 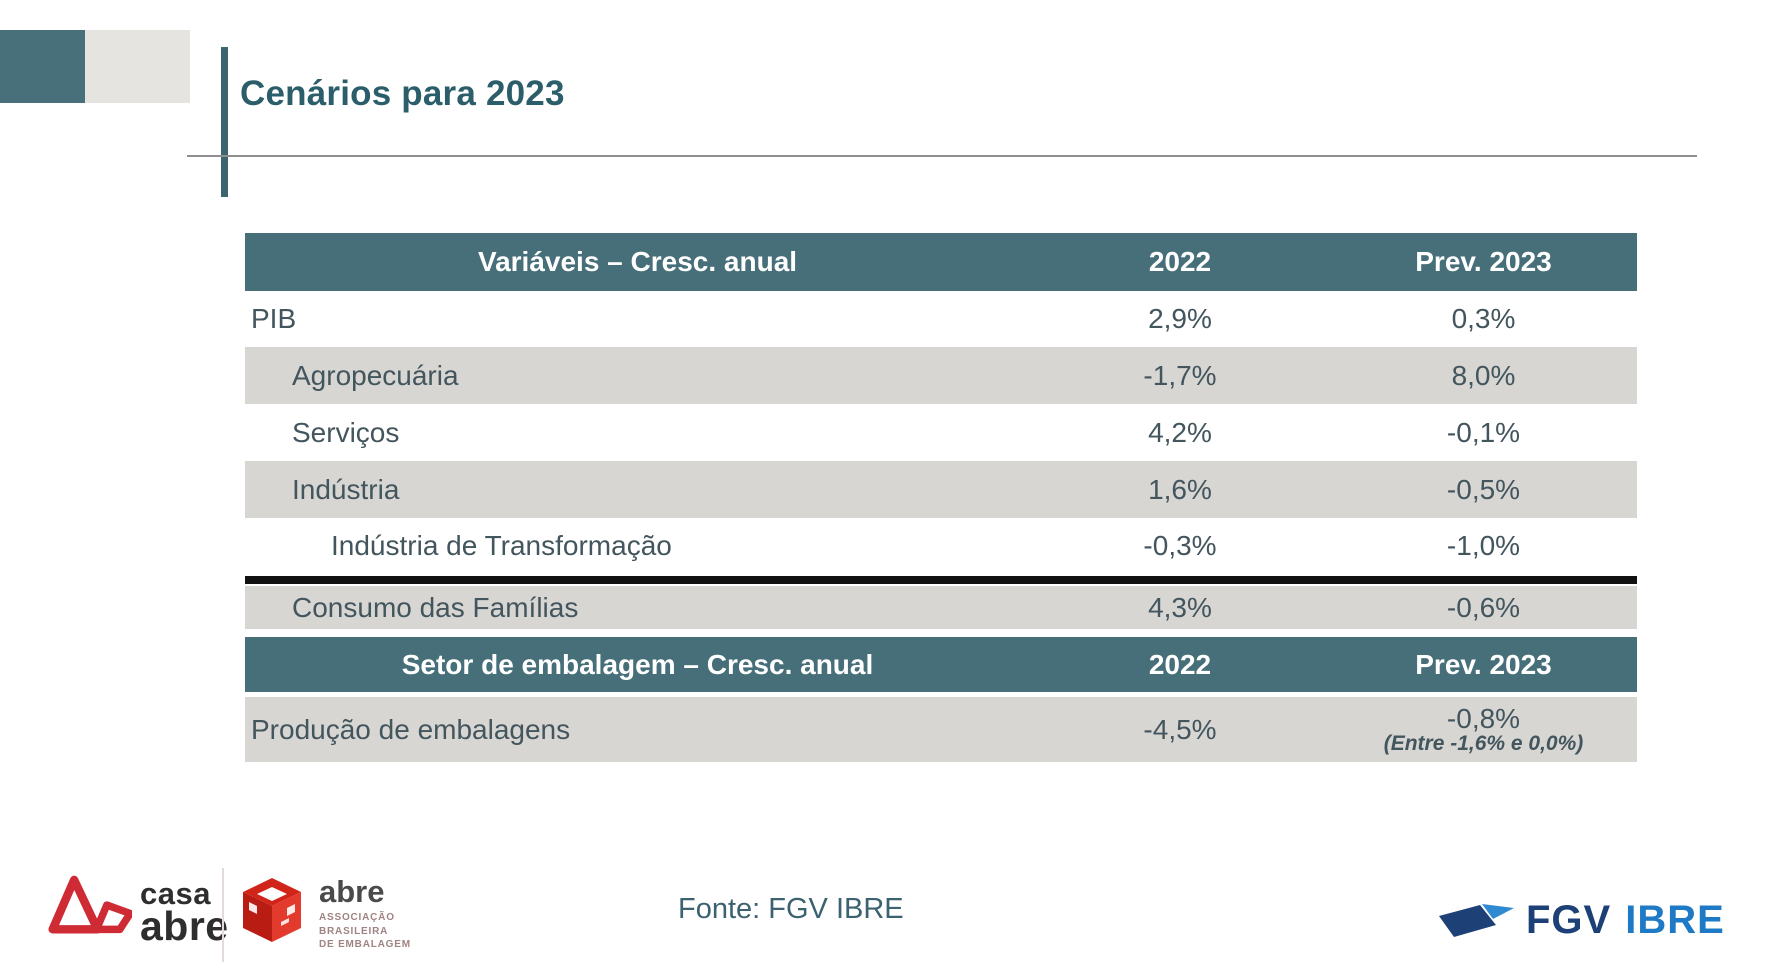 I want to click on abre-subtitle-line2: BRASILEIRA, so click(x=354, y=931).